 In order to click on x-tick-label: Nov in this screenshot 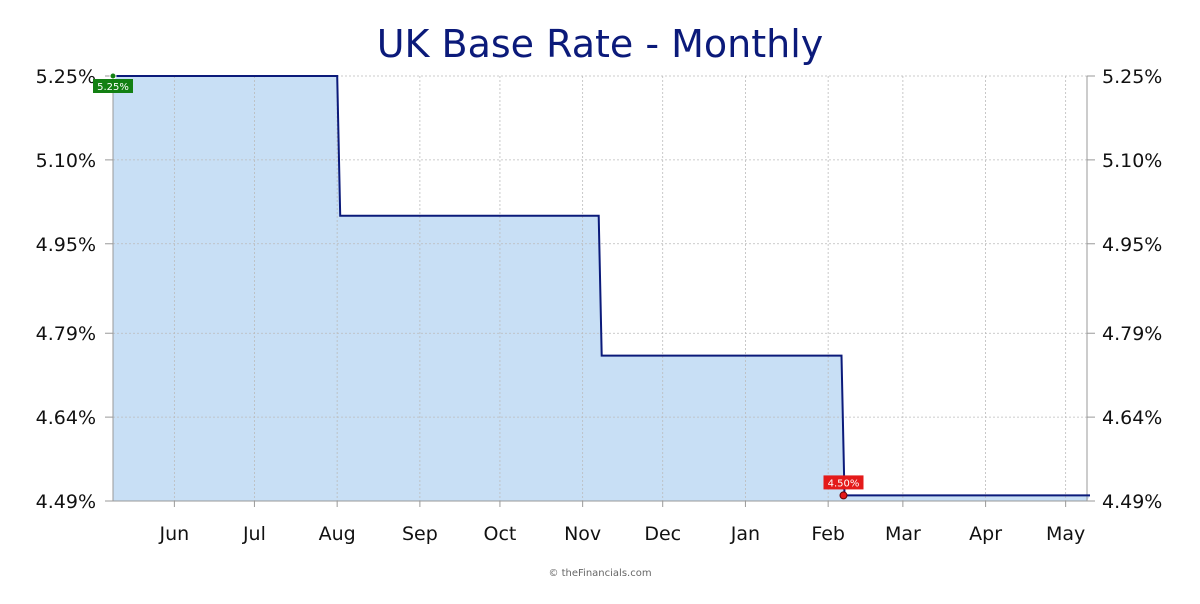, I will do `click(582, 534)`.